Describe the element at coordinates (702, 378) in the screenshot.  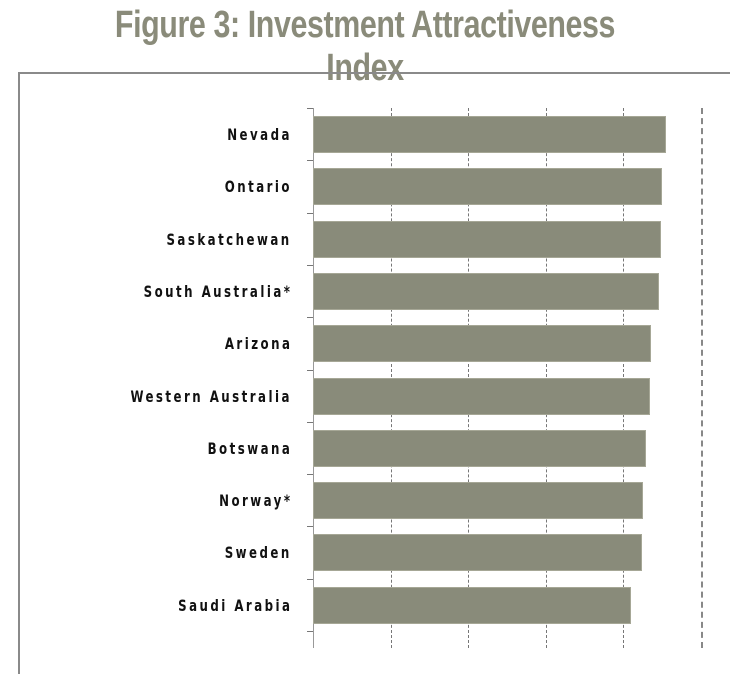
I see `gridline` at that location.